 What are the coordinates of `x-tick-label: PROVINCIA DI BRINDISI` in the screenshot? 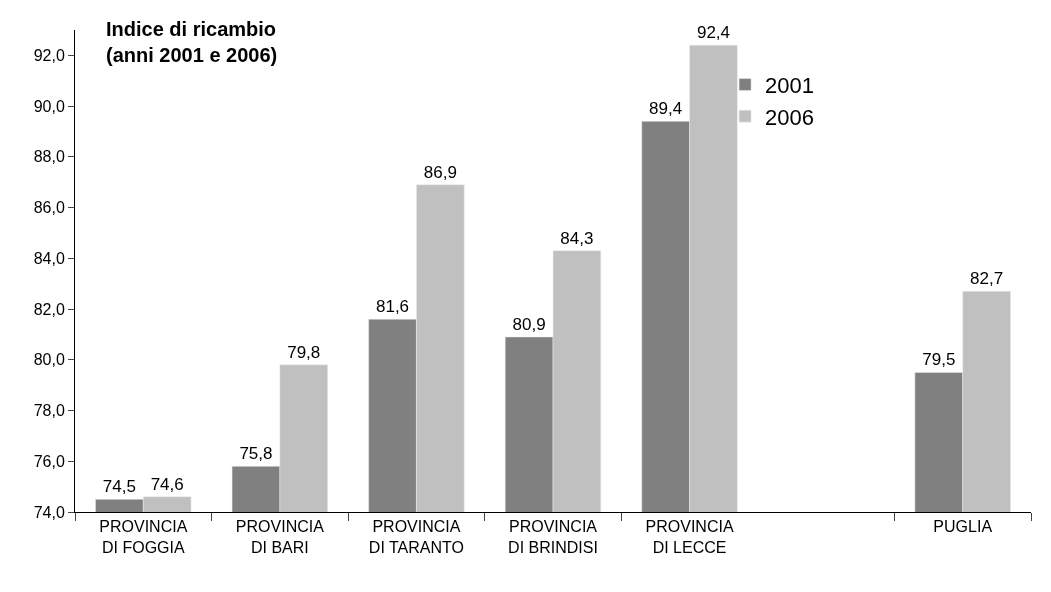 It's located at (553, 537).